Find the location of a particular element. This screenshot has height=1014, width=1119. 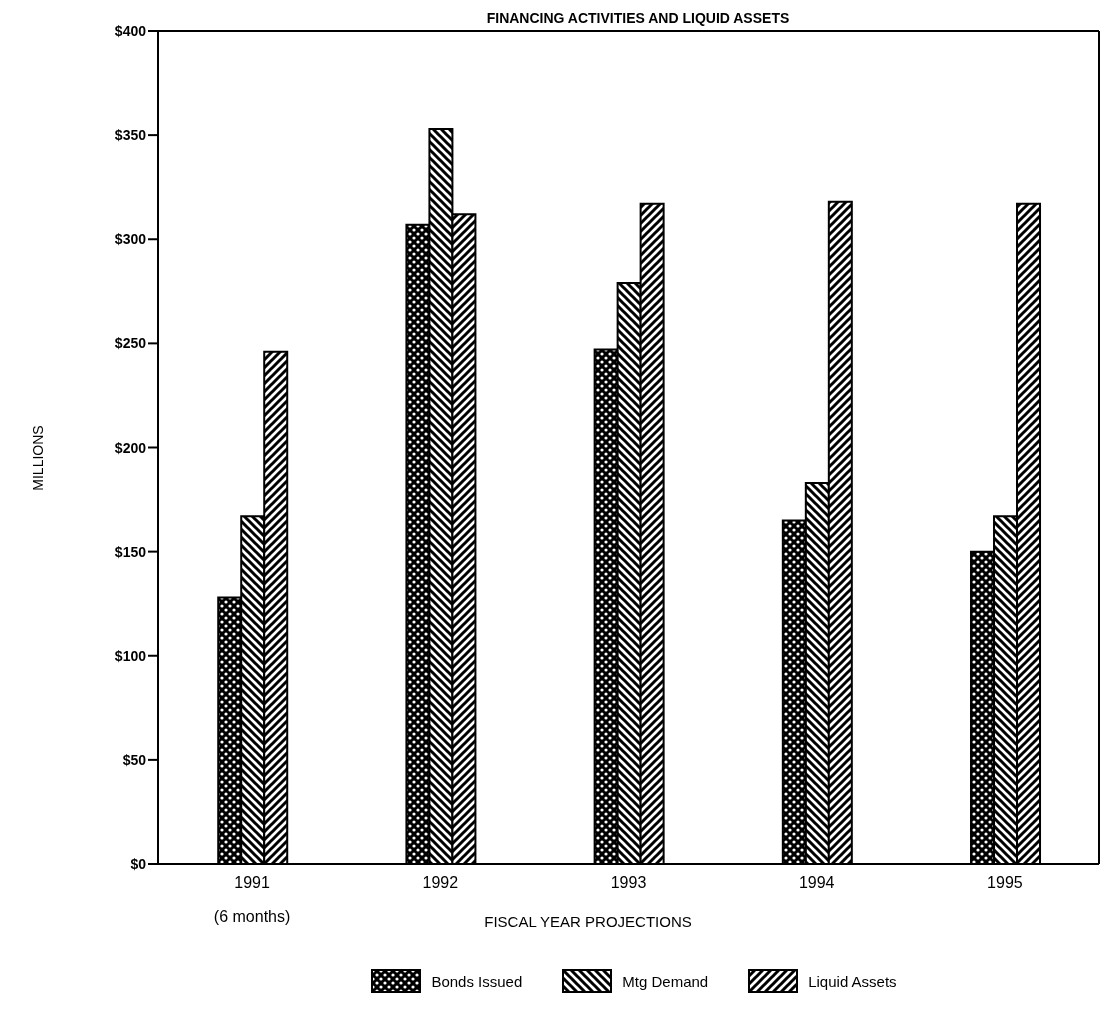

y-tick-label: $200 is located at coordinates (130, 447).